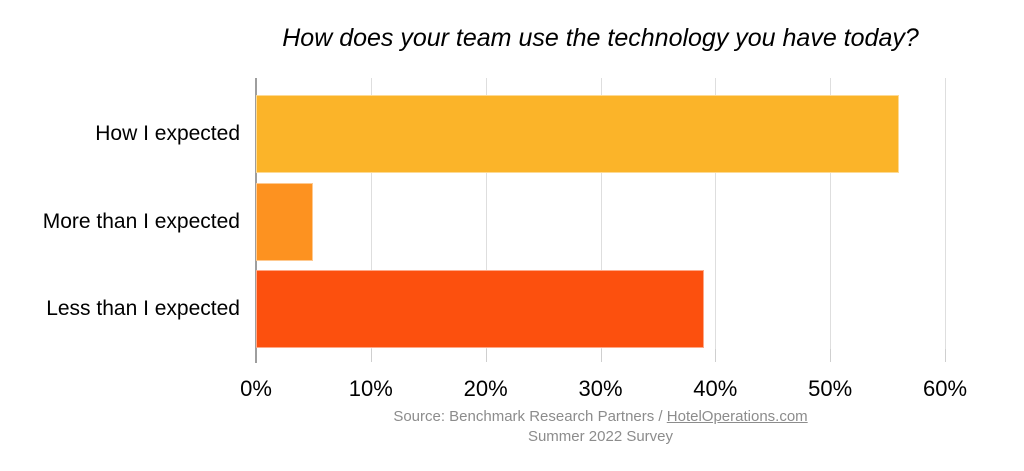  I want to click on x-tick-label: 40%, so click(715, 388).